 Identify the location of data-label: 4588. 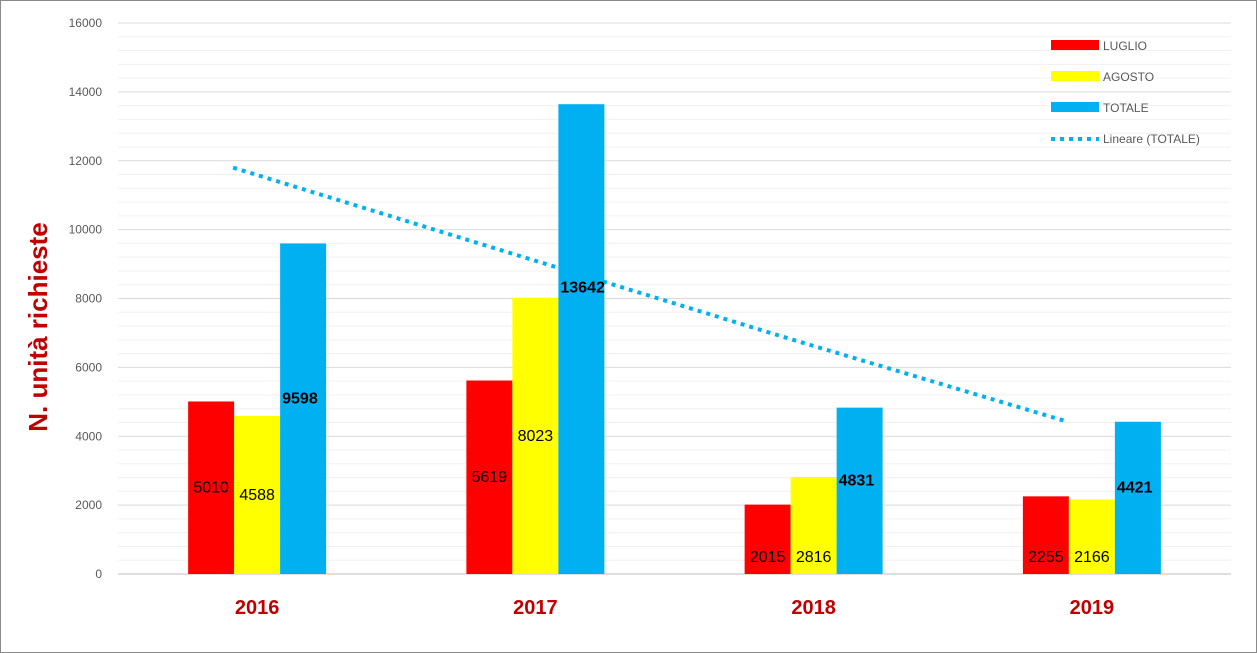
(257, 495).